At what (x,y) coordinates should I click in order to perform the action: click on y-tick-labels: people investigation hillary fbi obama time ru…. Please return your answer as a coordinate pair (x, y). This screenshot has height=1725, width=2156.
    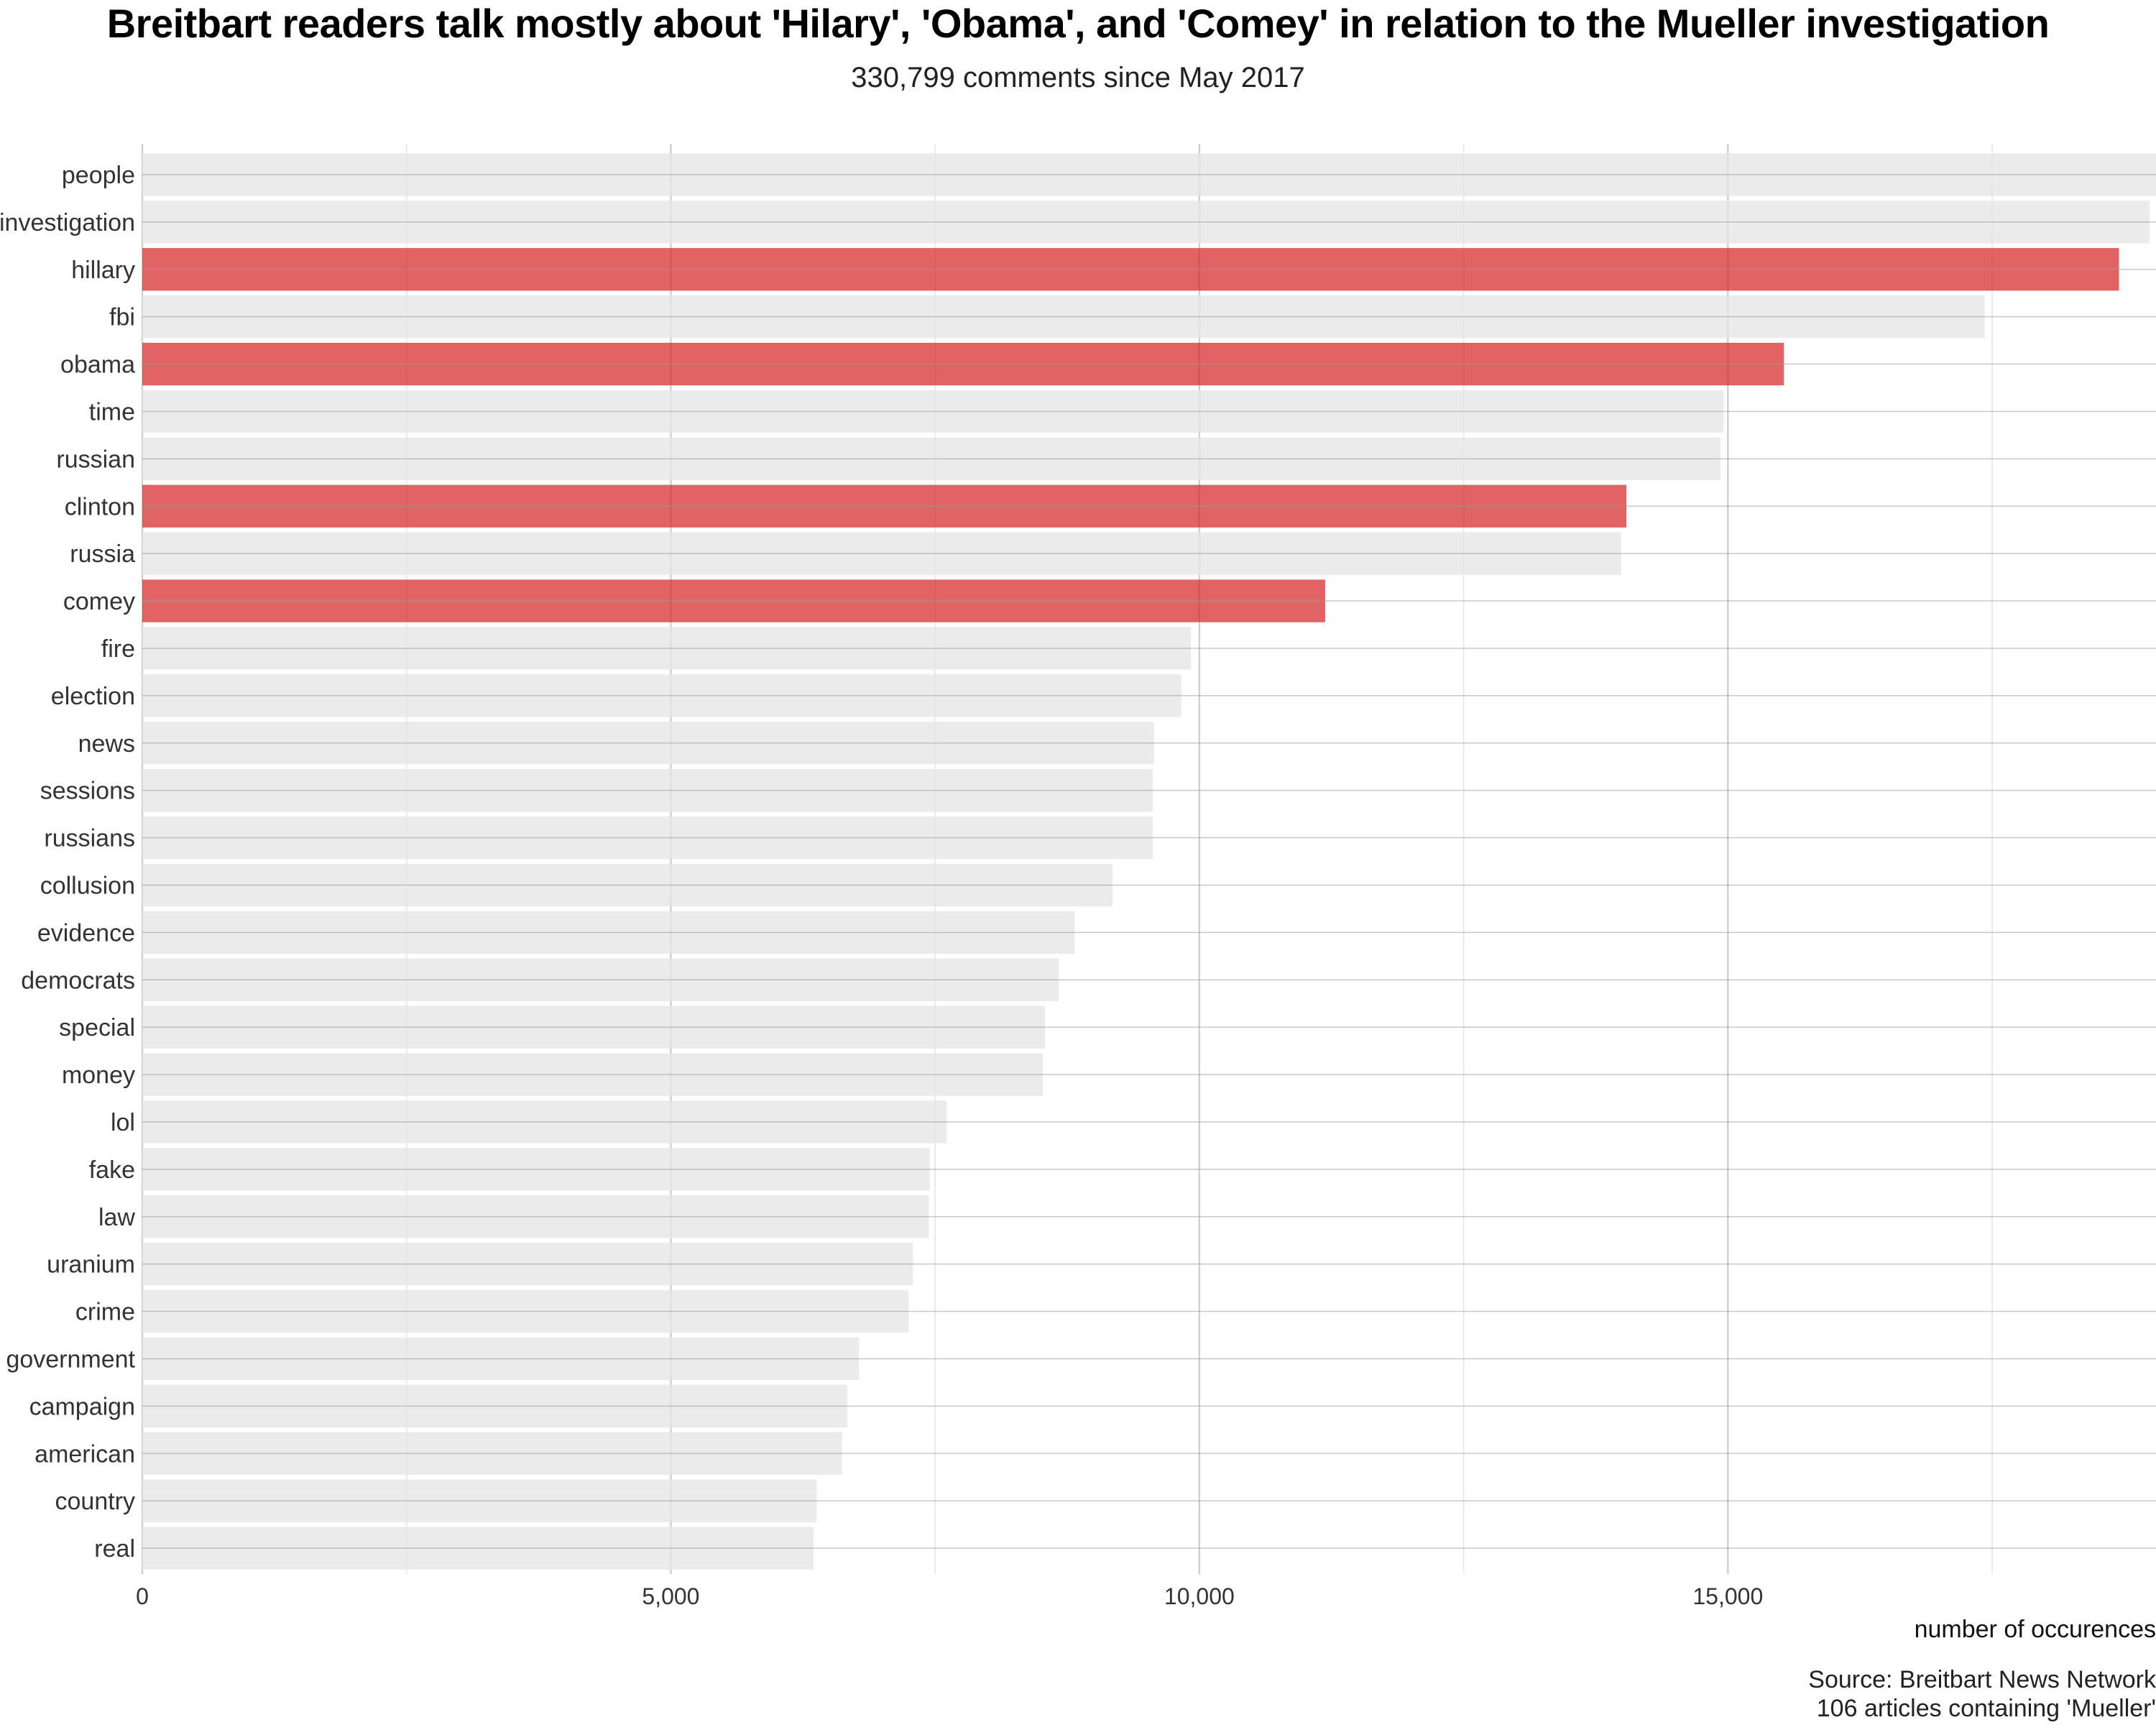
    Looking at the image, I should click on (68, 862).